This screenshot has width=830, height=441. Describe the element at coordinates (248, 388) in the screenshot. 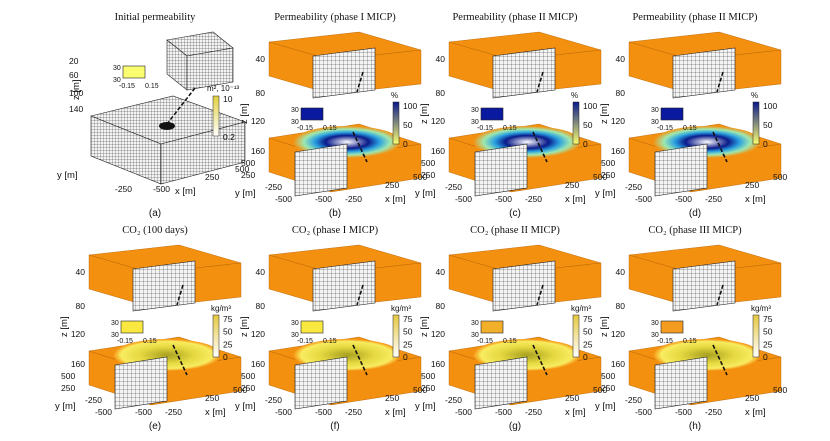

I see `y-tick-label: 250` at that location.